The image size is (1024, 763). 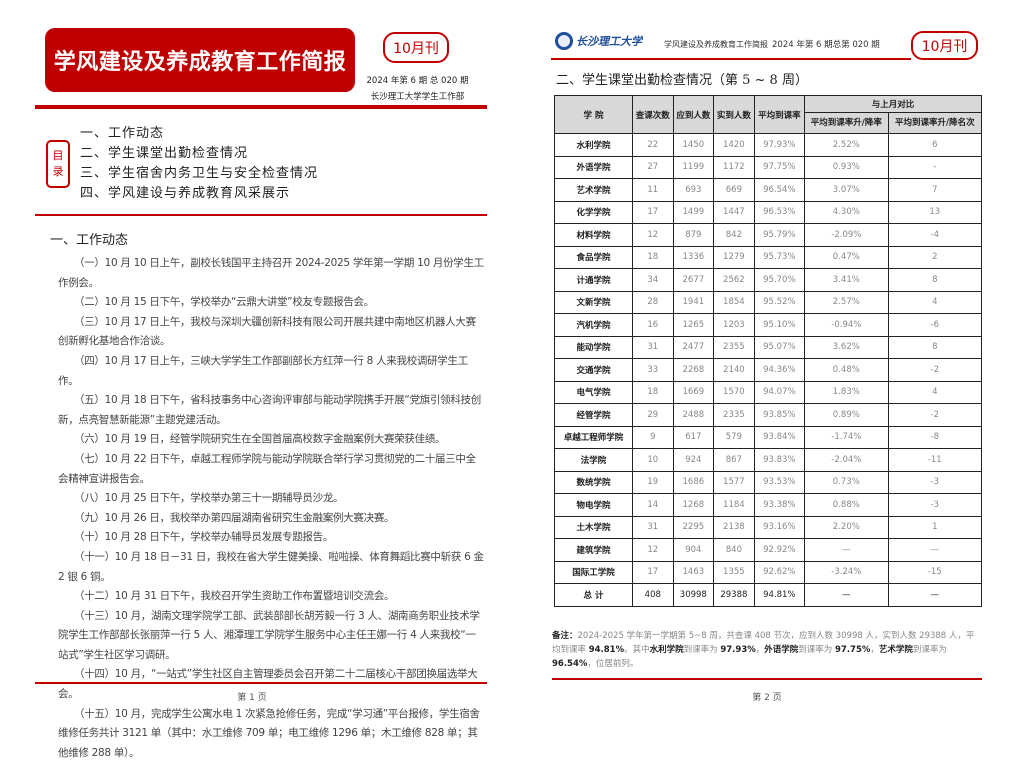 I want to click on table-cell: 1941, so click(x=693, y=302).